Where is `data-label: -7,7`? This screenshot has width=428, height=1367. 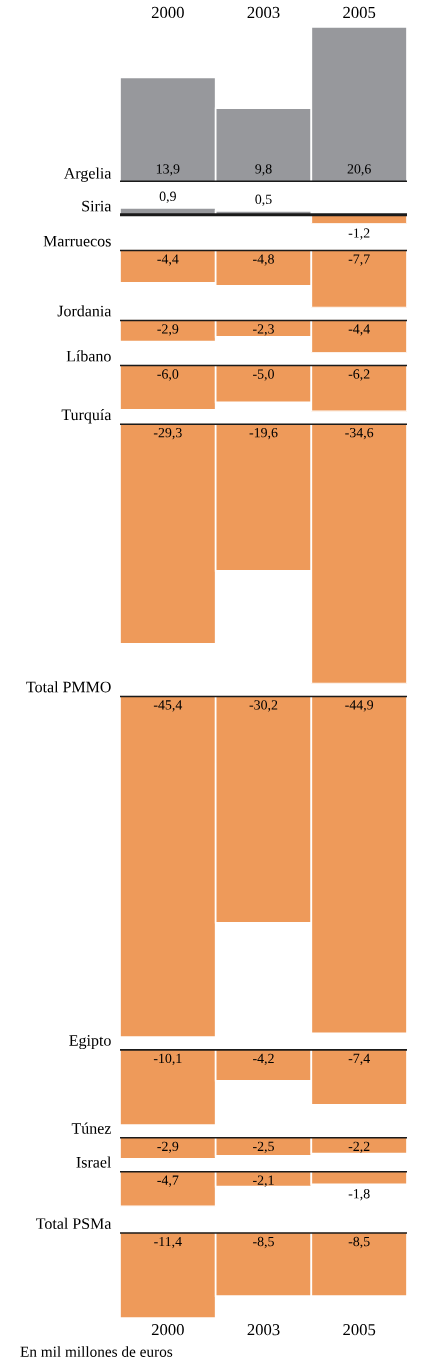
data-label: -7,7 is located at coordinates (359, 260).